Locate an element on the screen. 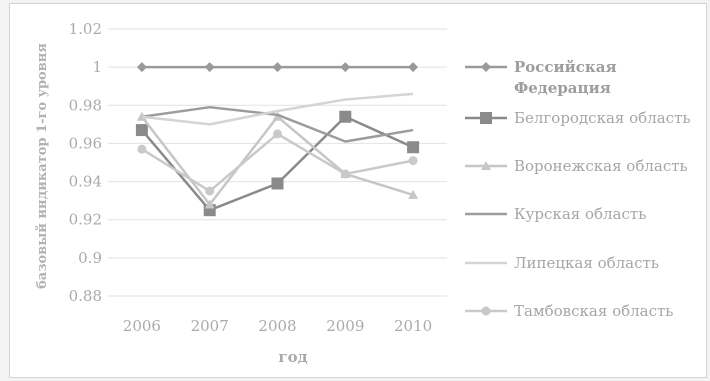 The width and height of the screenshot is (710, 381). y-axis-tick-labels: 0.88 0.9 0.92 0.94 0.96 0.98 1 1.02 is located at coordinates (85, 162).